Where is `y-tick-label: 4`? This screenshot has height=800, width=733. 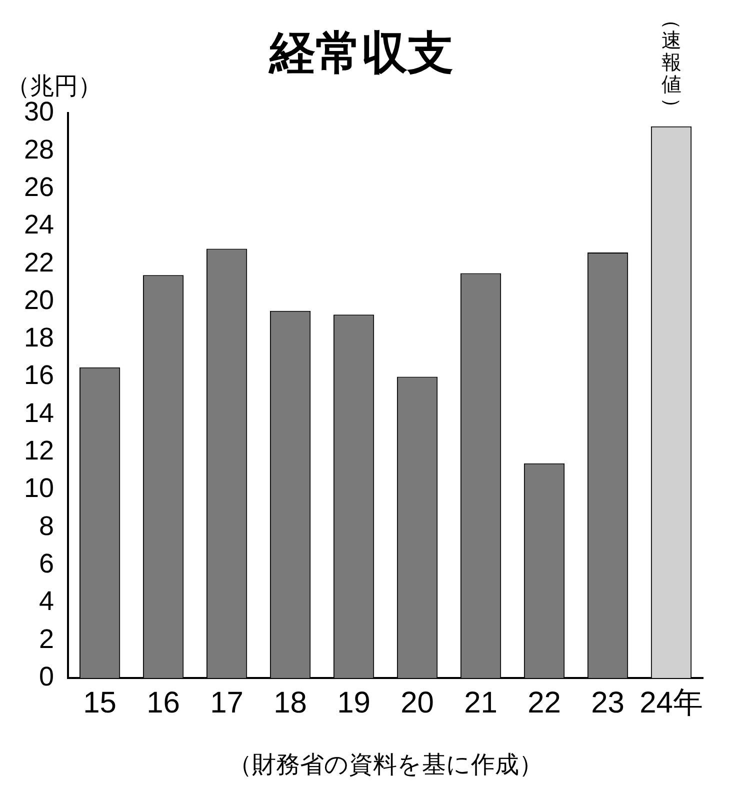
y-tick-label: 4 is located at coordinates (46, 601).